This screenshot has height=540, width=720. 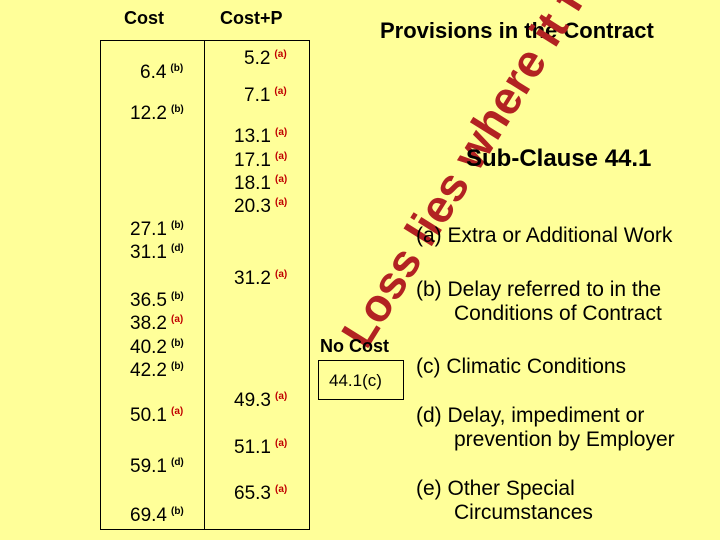 I want to click on provision-item: (a) Extra or Additional Work, so click(x=544, y=235).